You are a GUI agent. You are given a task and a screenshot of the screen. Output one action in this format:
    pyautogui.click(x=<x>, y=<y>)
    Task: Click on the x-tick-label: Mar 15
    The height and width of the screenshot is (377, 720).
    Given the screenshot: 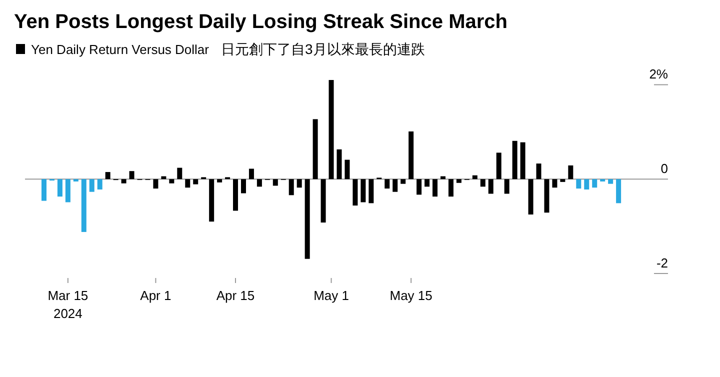 What is the action you would take?
    pyautogui.click(x=68, y=295)
    